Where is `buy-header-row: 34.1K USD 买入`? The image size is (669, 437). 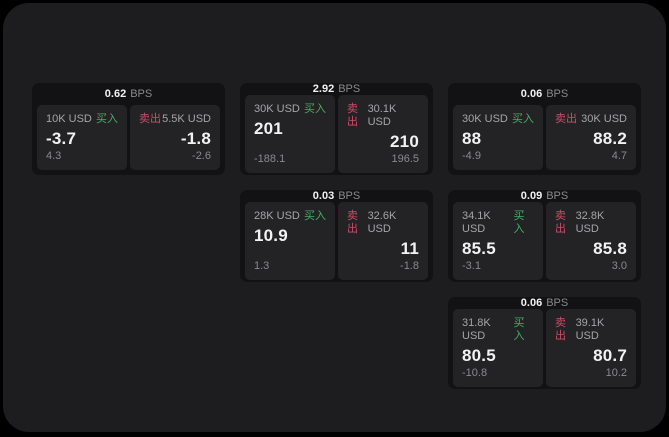 buy-header-row: 34.1K USD 买入 is located at coordinates (498, 223).